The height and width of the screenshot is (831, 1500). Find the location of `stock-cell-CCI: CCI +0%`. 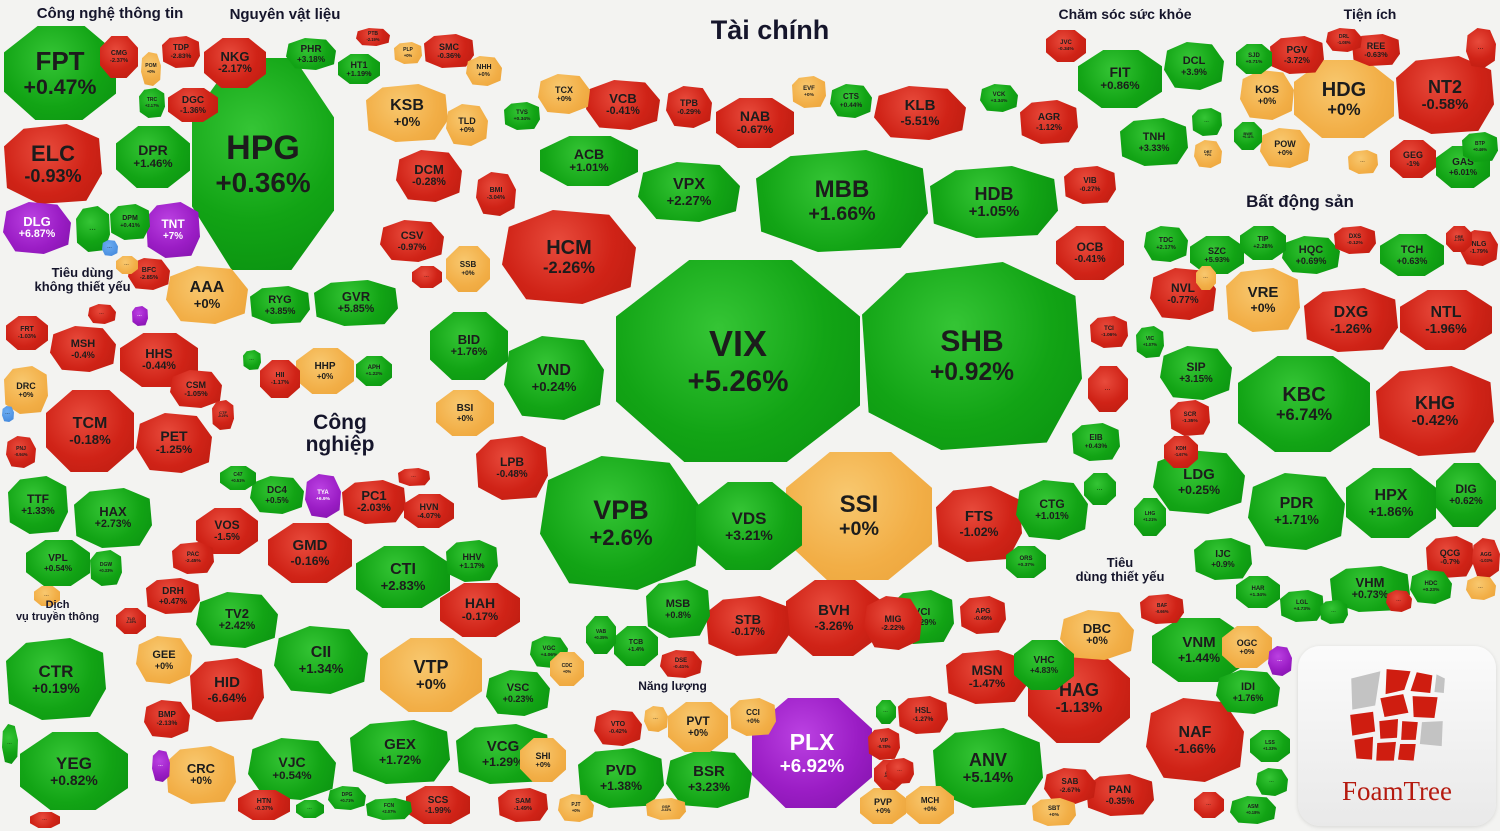

stock-cell-CCI: CCI +0% is located at coordinates (753, 717).